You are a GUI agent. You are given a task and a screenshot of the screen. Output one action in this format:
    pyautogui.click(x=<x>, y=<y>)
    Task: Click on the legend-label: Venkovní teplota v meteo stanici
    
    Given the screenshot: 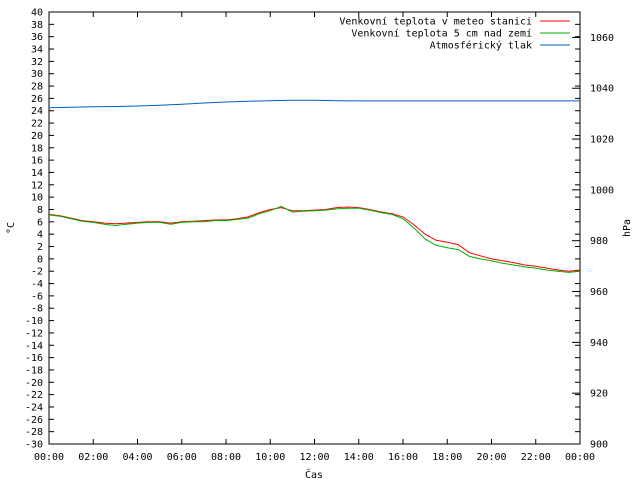 What is the action you would take?
    pyautogui.click(x=435, y=22)
    